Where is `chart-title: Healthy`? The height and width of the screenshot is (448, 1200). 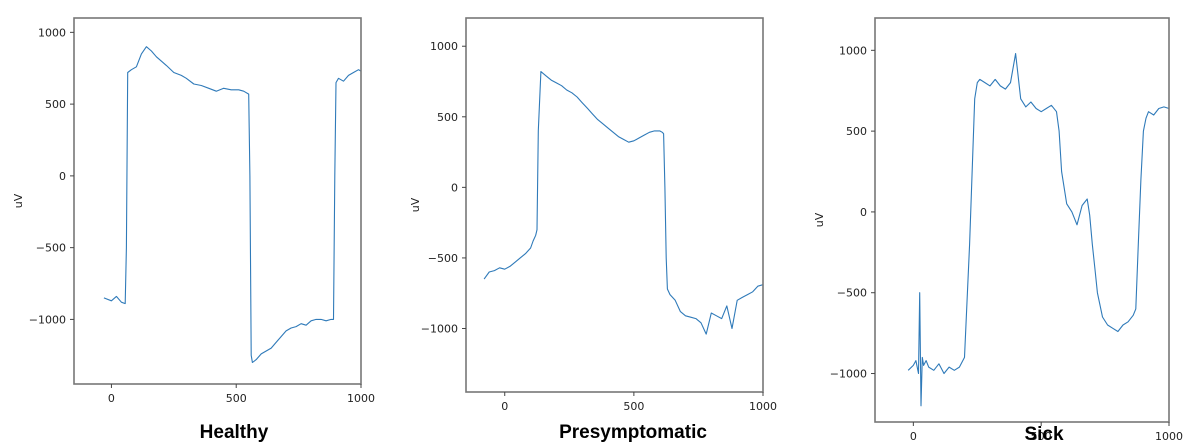 chart-title: Healthy is located at coordinates (234, 432).